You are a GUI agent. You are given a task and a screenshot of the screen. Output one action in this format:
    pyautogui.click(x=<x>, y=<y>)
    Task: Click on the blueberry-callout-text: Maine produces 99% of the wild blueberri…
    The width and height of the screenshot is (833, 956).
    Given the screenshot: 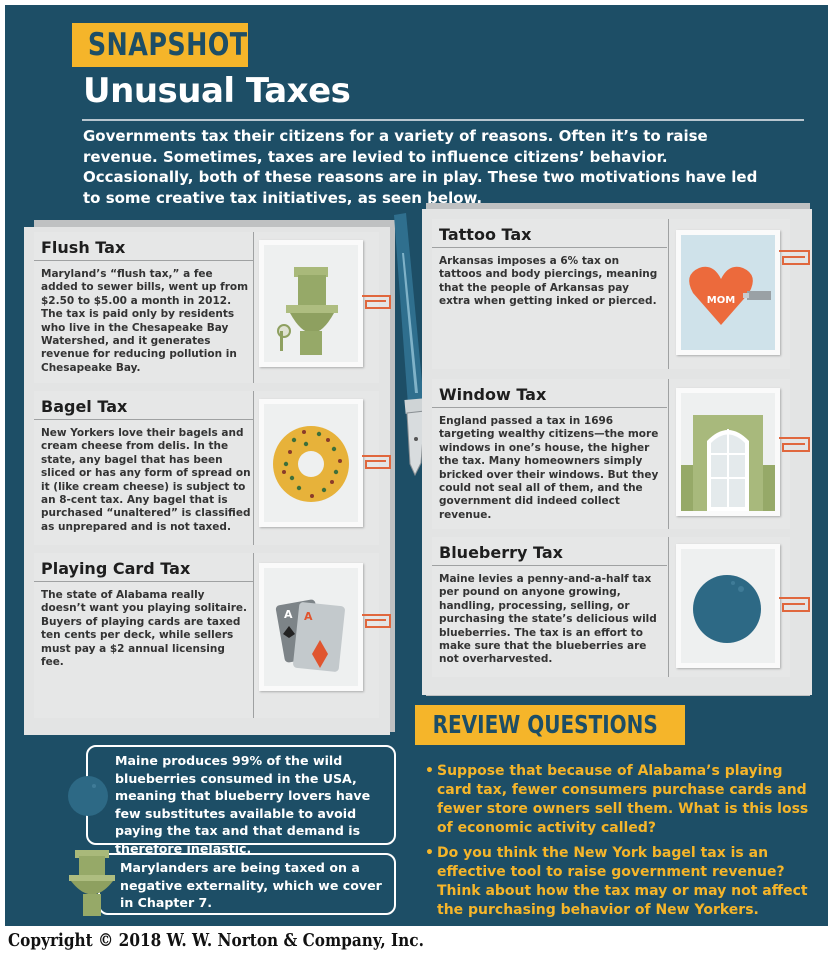 What is the action you would take?
    pyautogui.click(x=243, y=804)
    